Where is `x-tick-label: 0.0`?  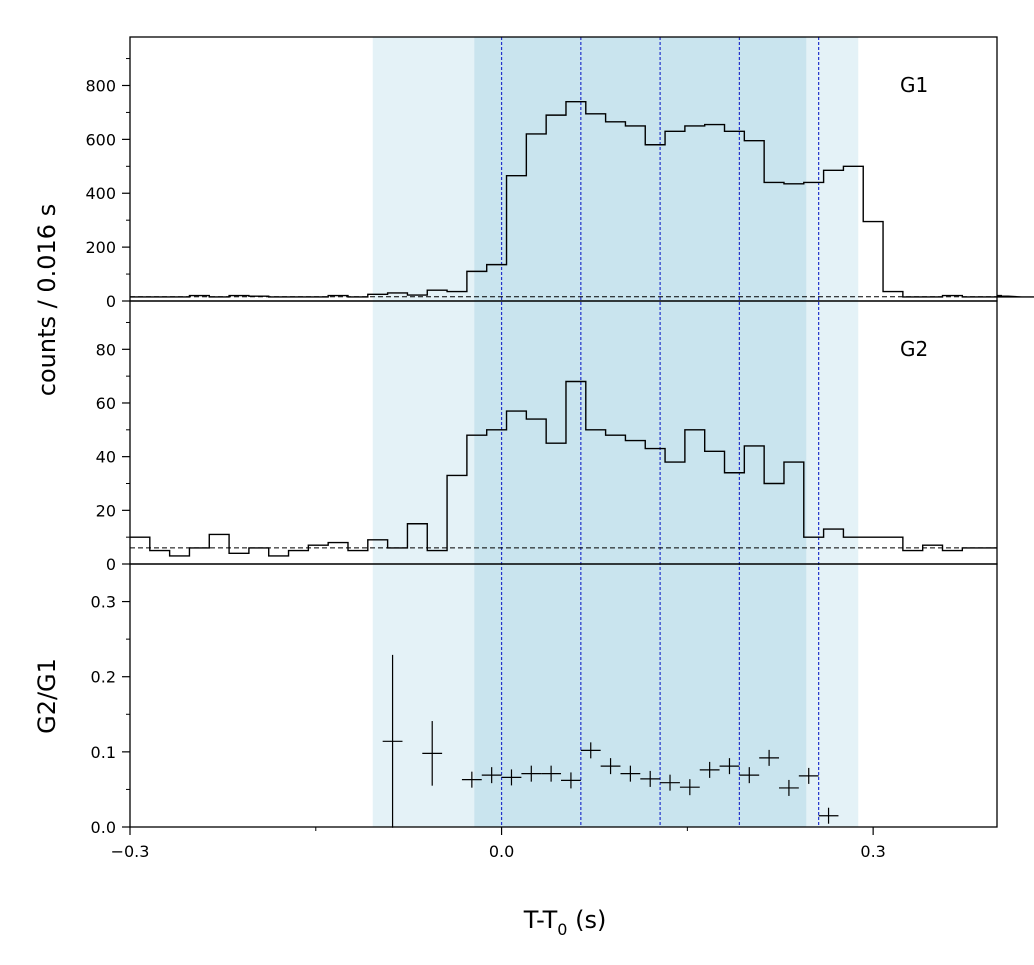
x-tick-label: 0.0 is located at coordinates (501, 851).